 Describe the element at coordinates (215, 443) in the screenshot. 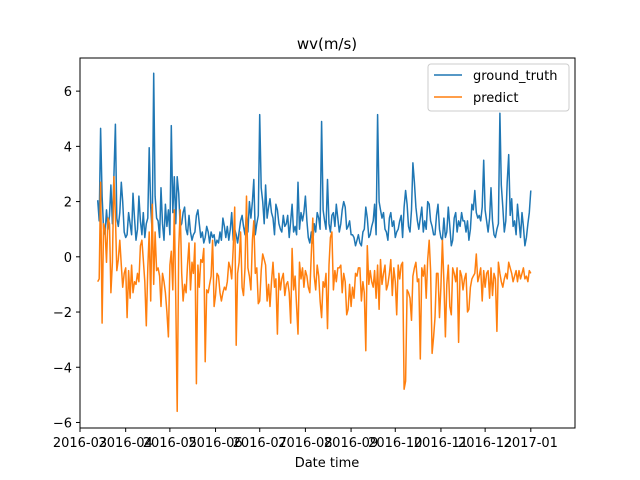

I see `x-tick-label: 2016-06` at that location.